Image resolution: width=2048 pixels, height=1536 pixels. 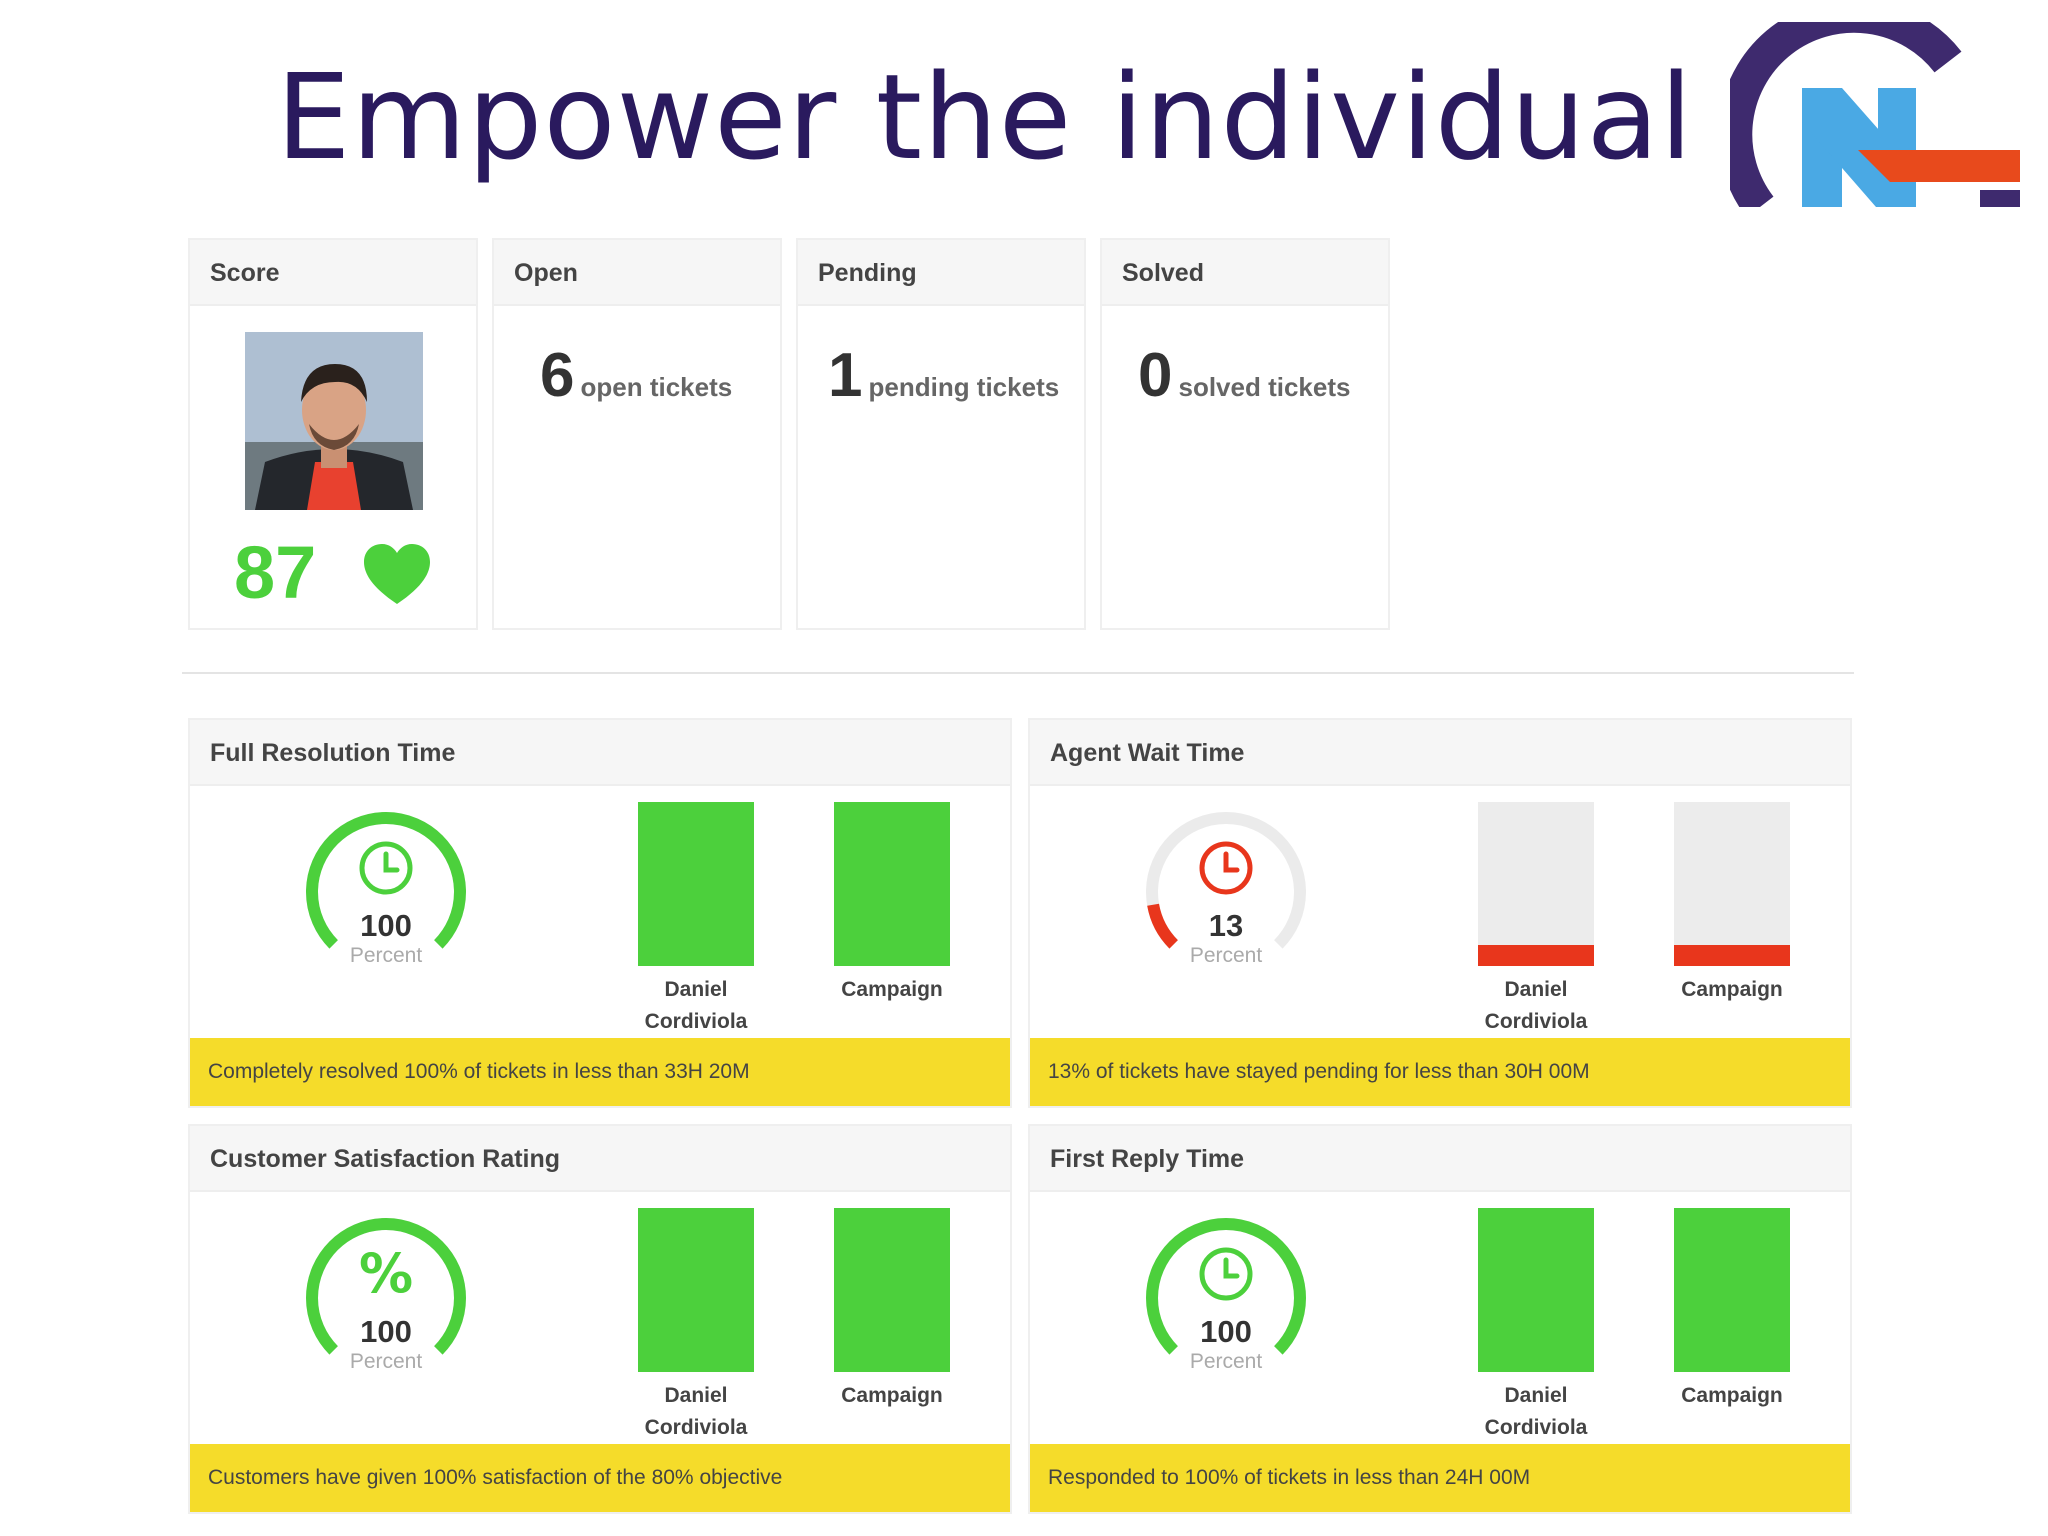 I want to click on gauge-value: 13, so click(x=1226, y=925).